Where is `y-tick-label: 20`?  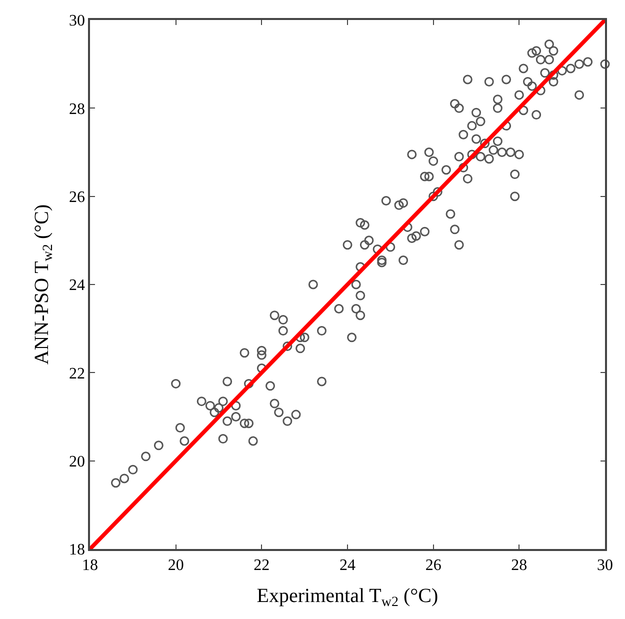 y-tick-label: 20 is located at coordinates (77, 461).